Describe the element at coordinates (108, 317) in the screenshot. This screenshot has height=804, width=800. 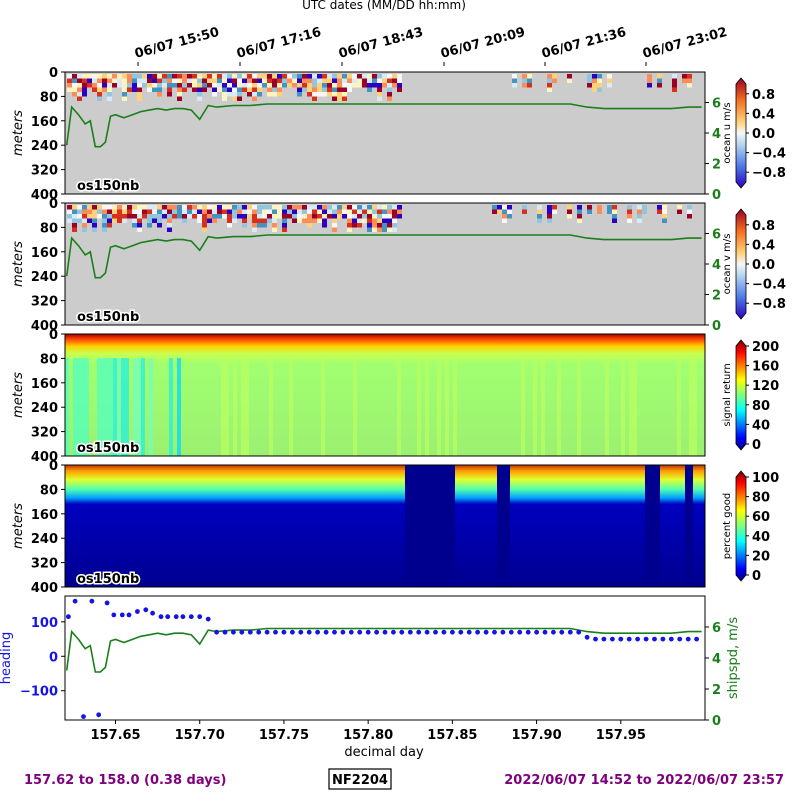
I see `panel-label: os150nb` at that location.